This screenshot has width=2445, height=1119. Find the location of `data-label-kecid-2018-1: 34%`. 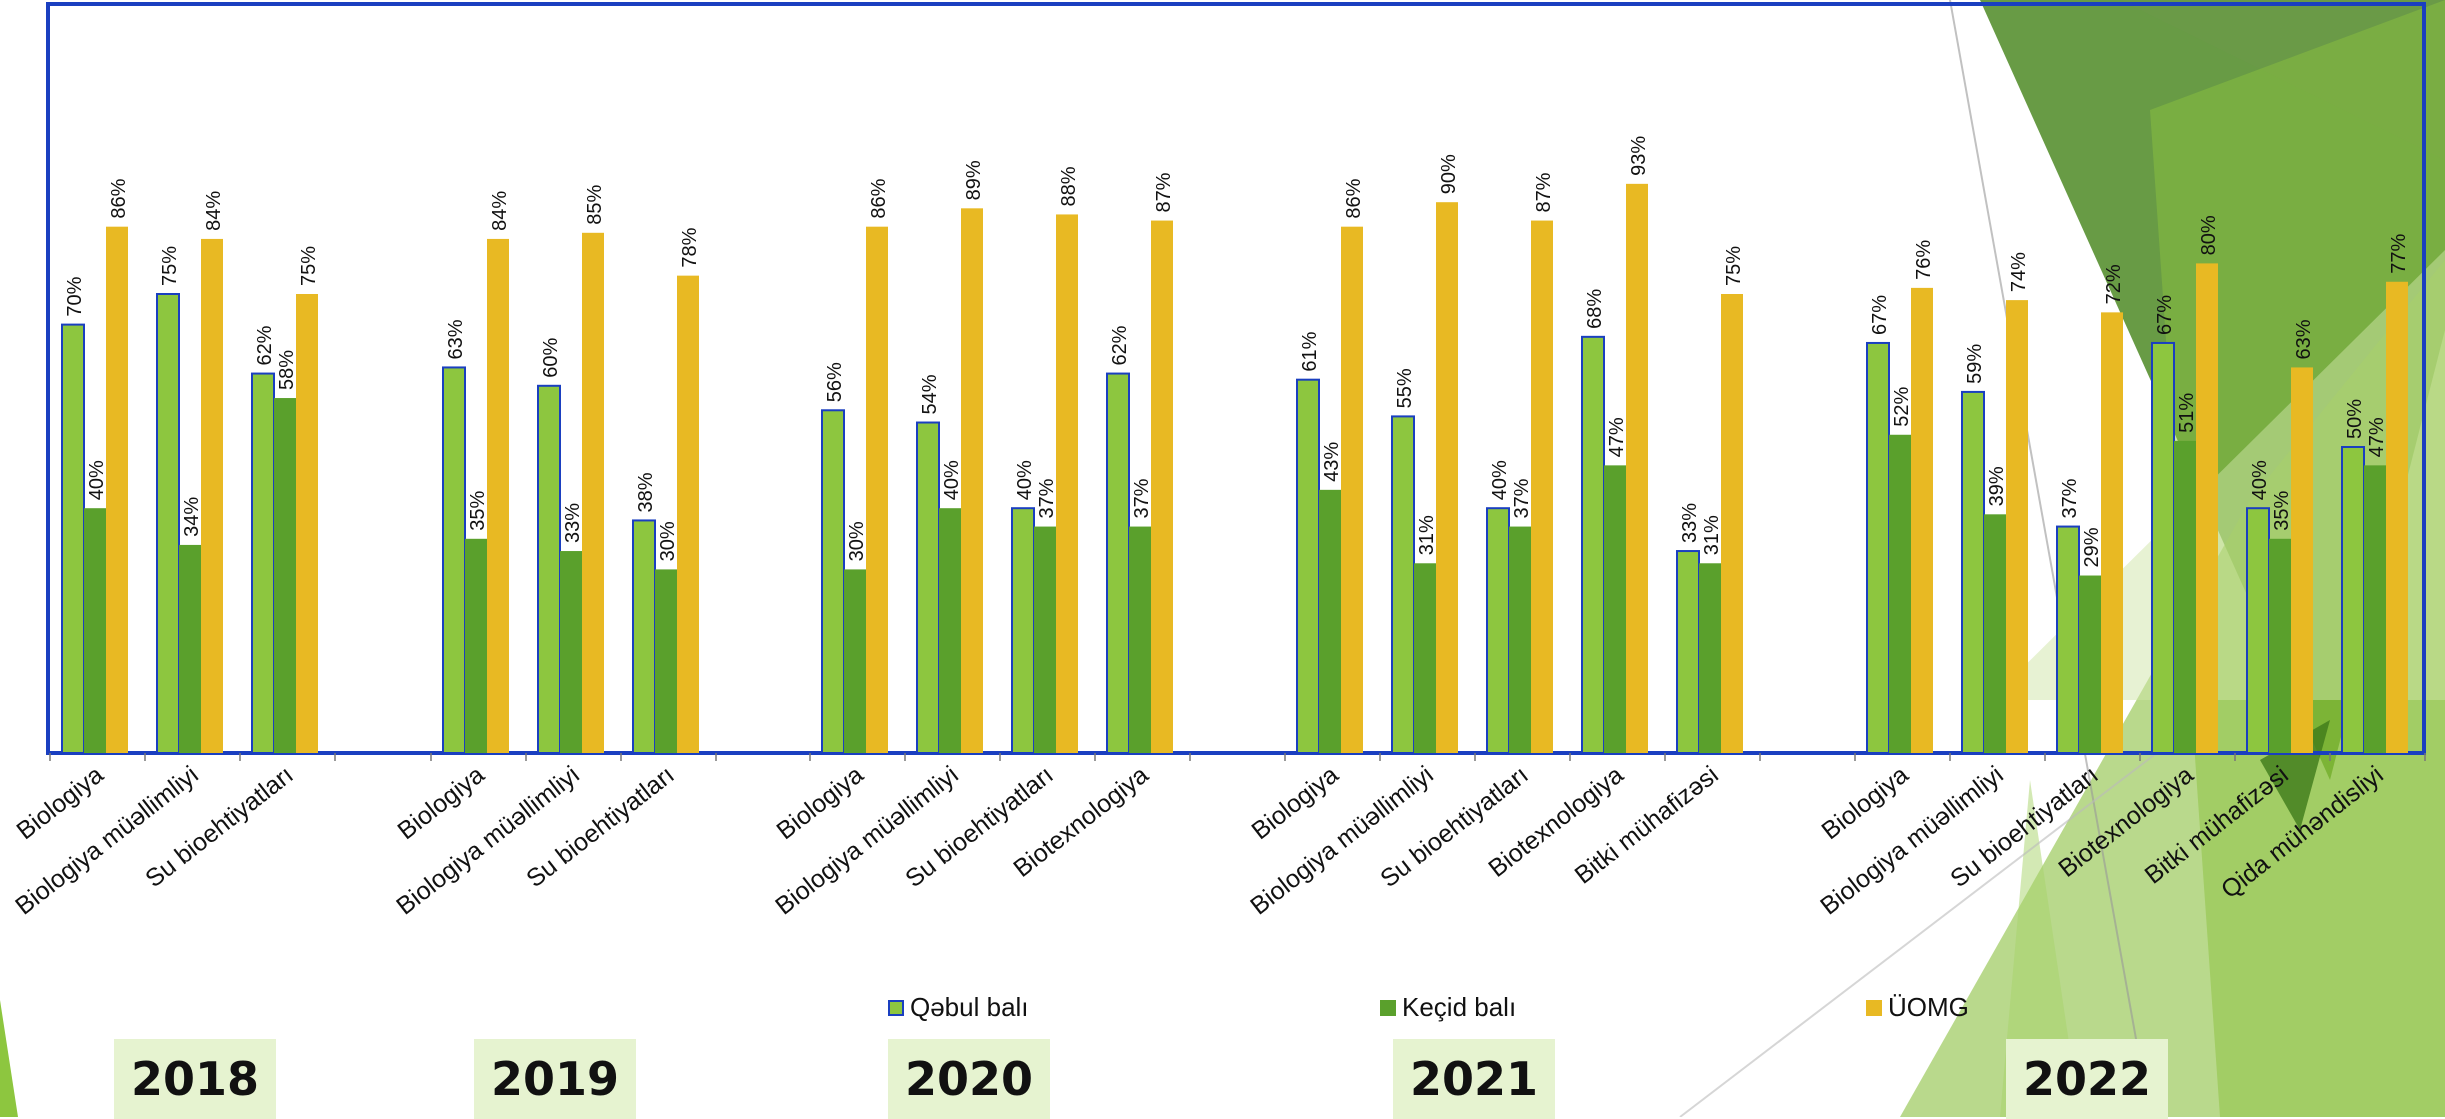

data-label-kecid-2018-1: 34% is located at coordinates (192, 517).